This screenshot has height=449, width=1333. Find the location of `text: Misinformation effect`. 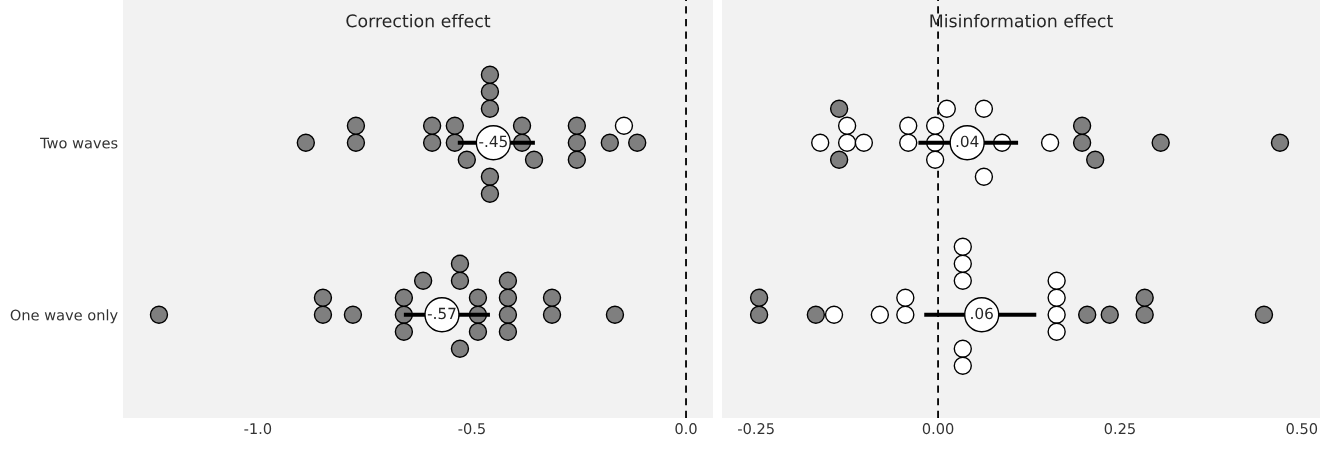

text: Misinformation effect is located at coordinates (1021, 20).